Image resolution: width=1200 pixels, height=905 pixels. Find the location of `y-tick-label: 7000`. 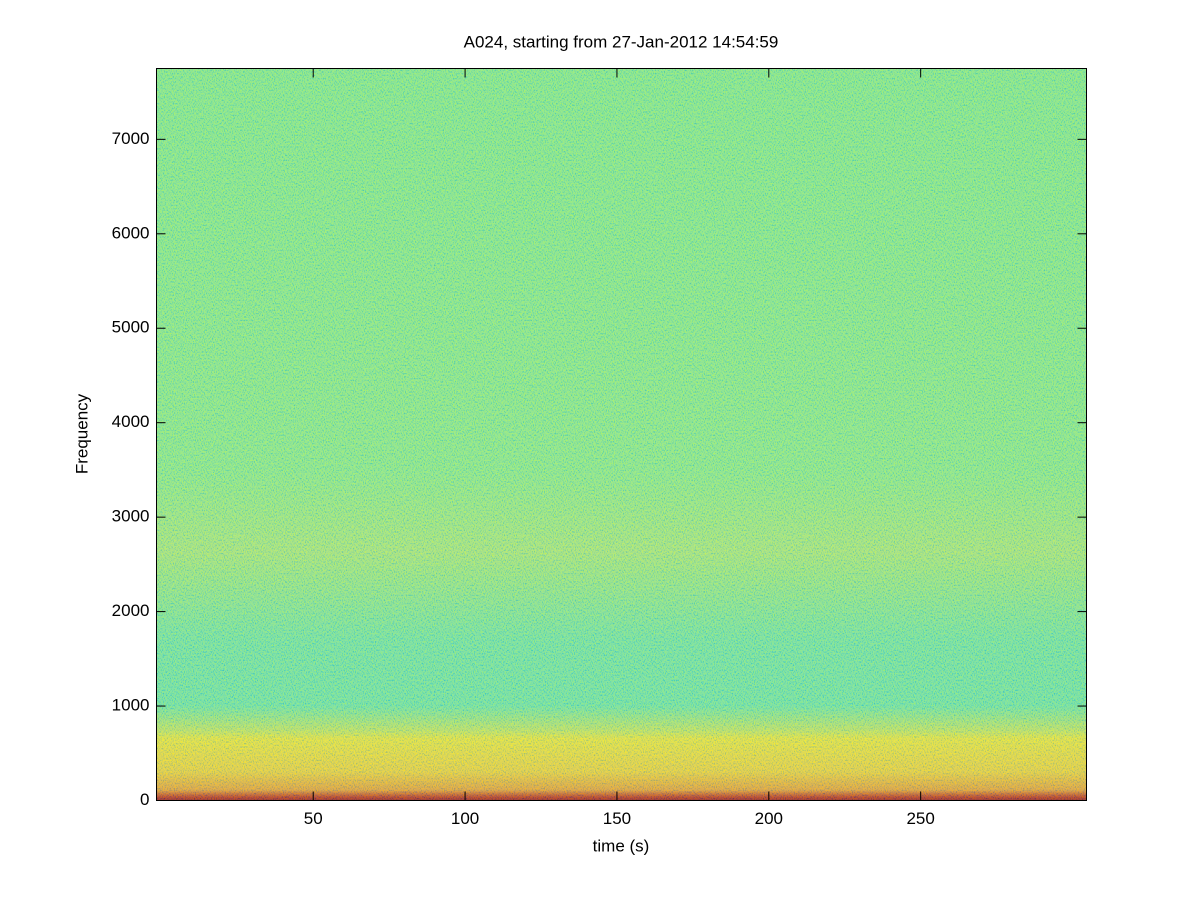

y-tick-label: 7000 is located at coordinates (131, 138).